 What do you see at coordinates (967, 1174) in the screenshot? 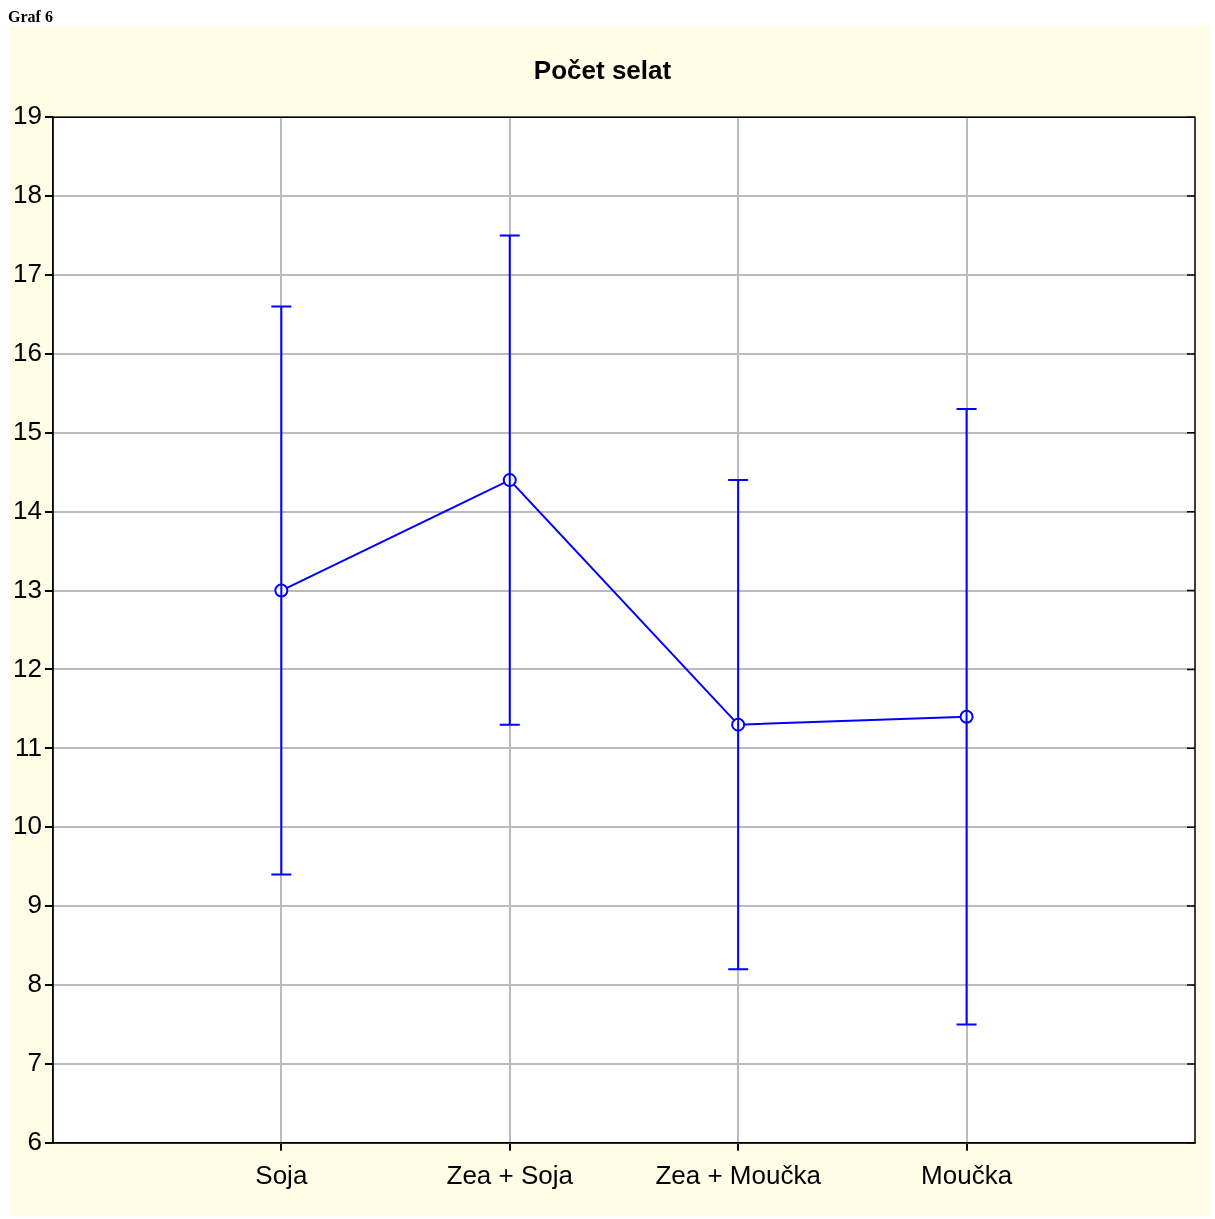
I see `x-tick-label: Moučka` at bounding box center [967, 1174].